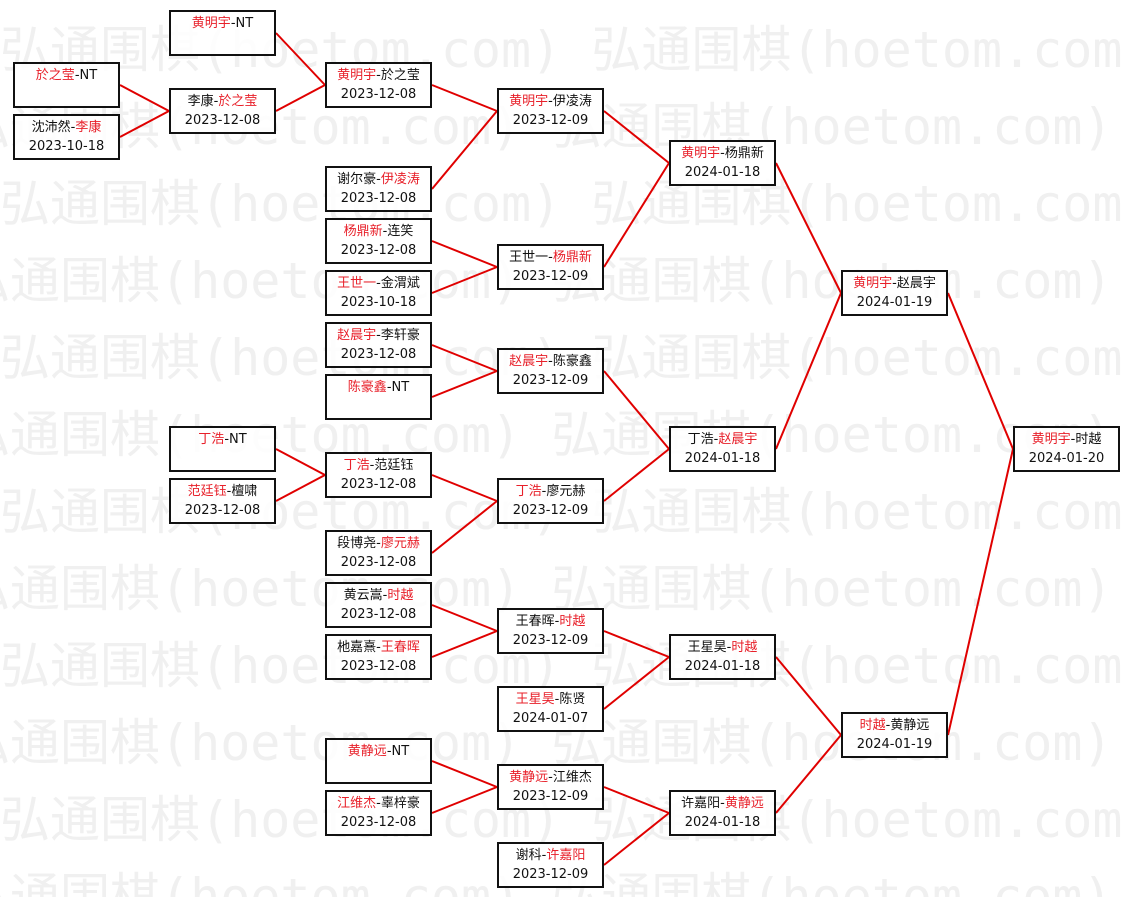  I want to click on player-a: 范廷钰, so click(207, 491).